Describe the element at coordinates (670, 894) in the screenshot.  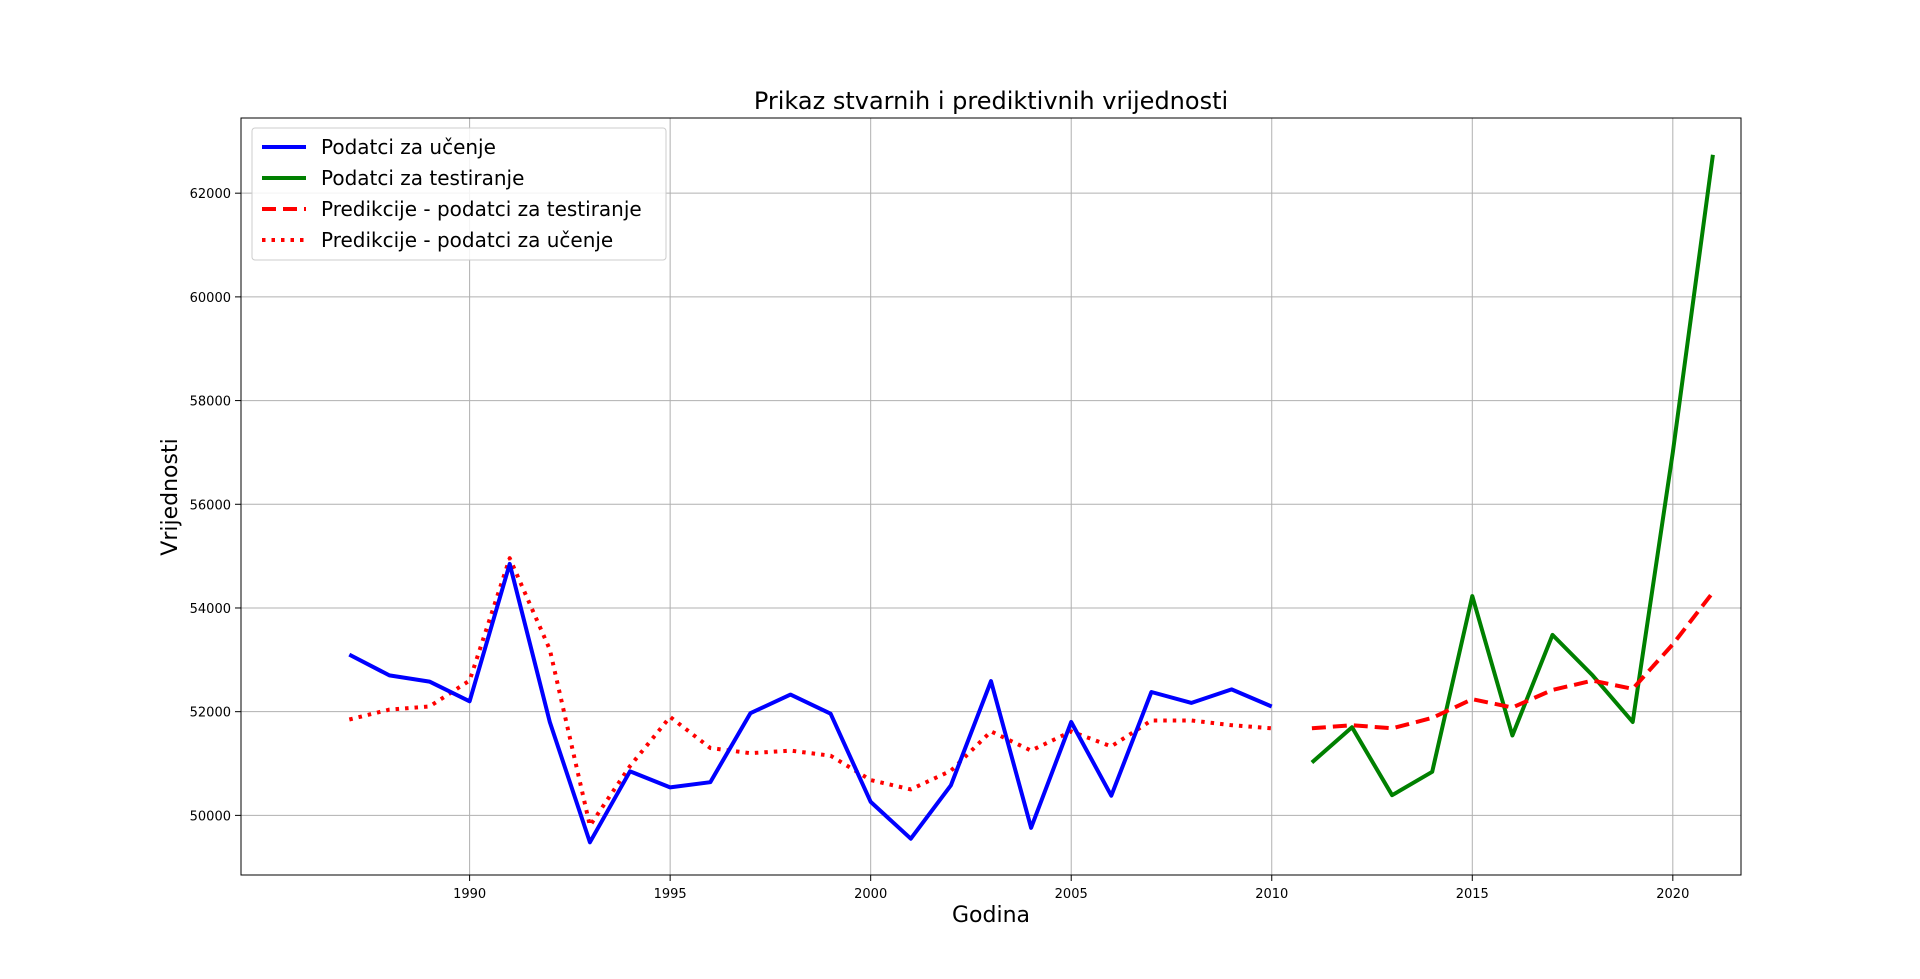
I see `x-tick-label: 1995` at that location.